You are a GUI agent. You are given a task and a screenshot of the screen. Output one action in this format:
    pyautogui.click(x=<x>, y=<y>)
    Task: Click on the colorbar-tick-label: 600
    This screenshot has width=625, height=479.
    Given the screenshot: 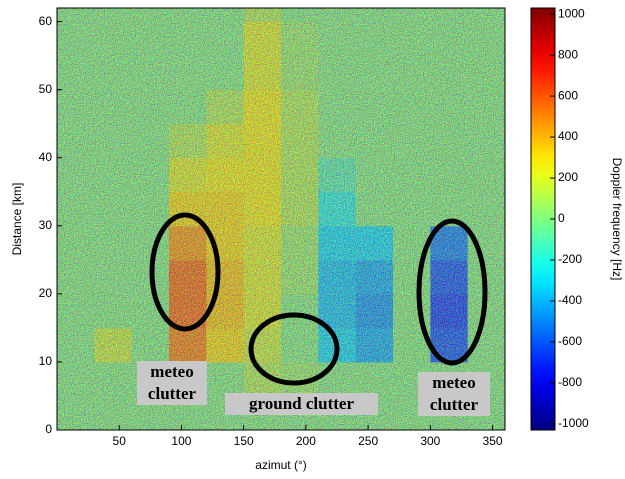 What is the action you would take?
    pyautogui.click(x=568, y=95)
    